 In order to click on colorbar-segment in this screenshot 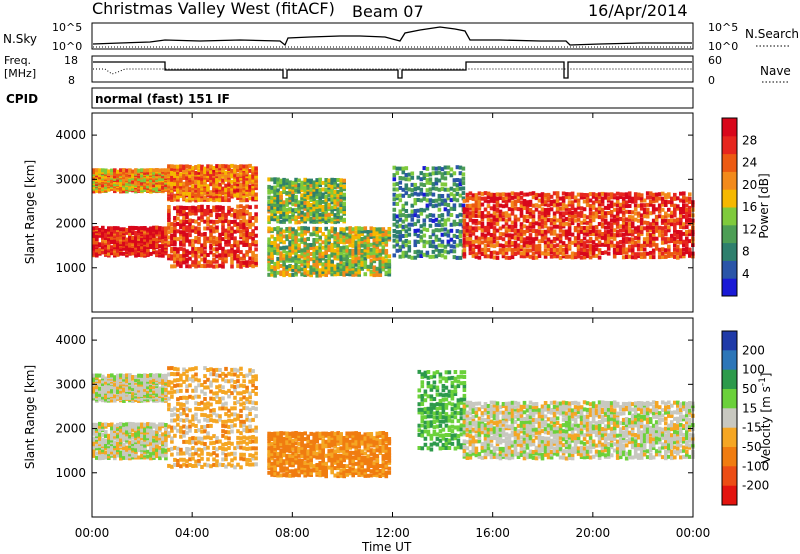, I will do `click(729, 198)`.